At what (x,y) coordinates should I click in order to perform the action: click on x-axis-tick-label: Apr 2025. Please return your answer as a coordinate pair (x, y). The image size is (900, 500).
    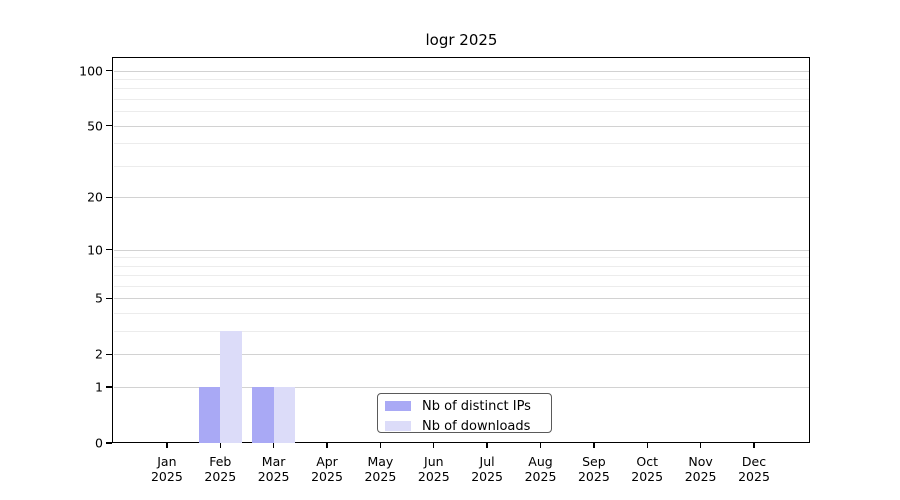
    Looking at the image, I should click on (327, 469).